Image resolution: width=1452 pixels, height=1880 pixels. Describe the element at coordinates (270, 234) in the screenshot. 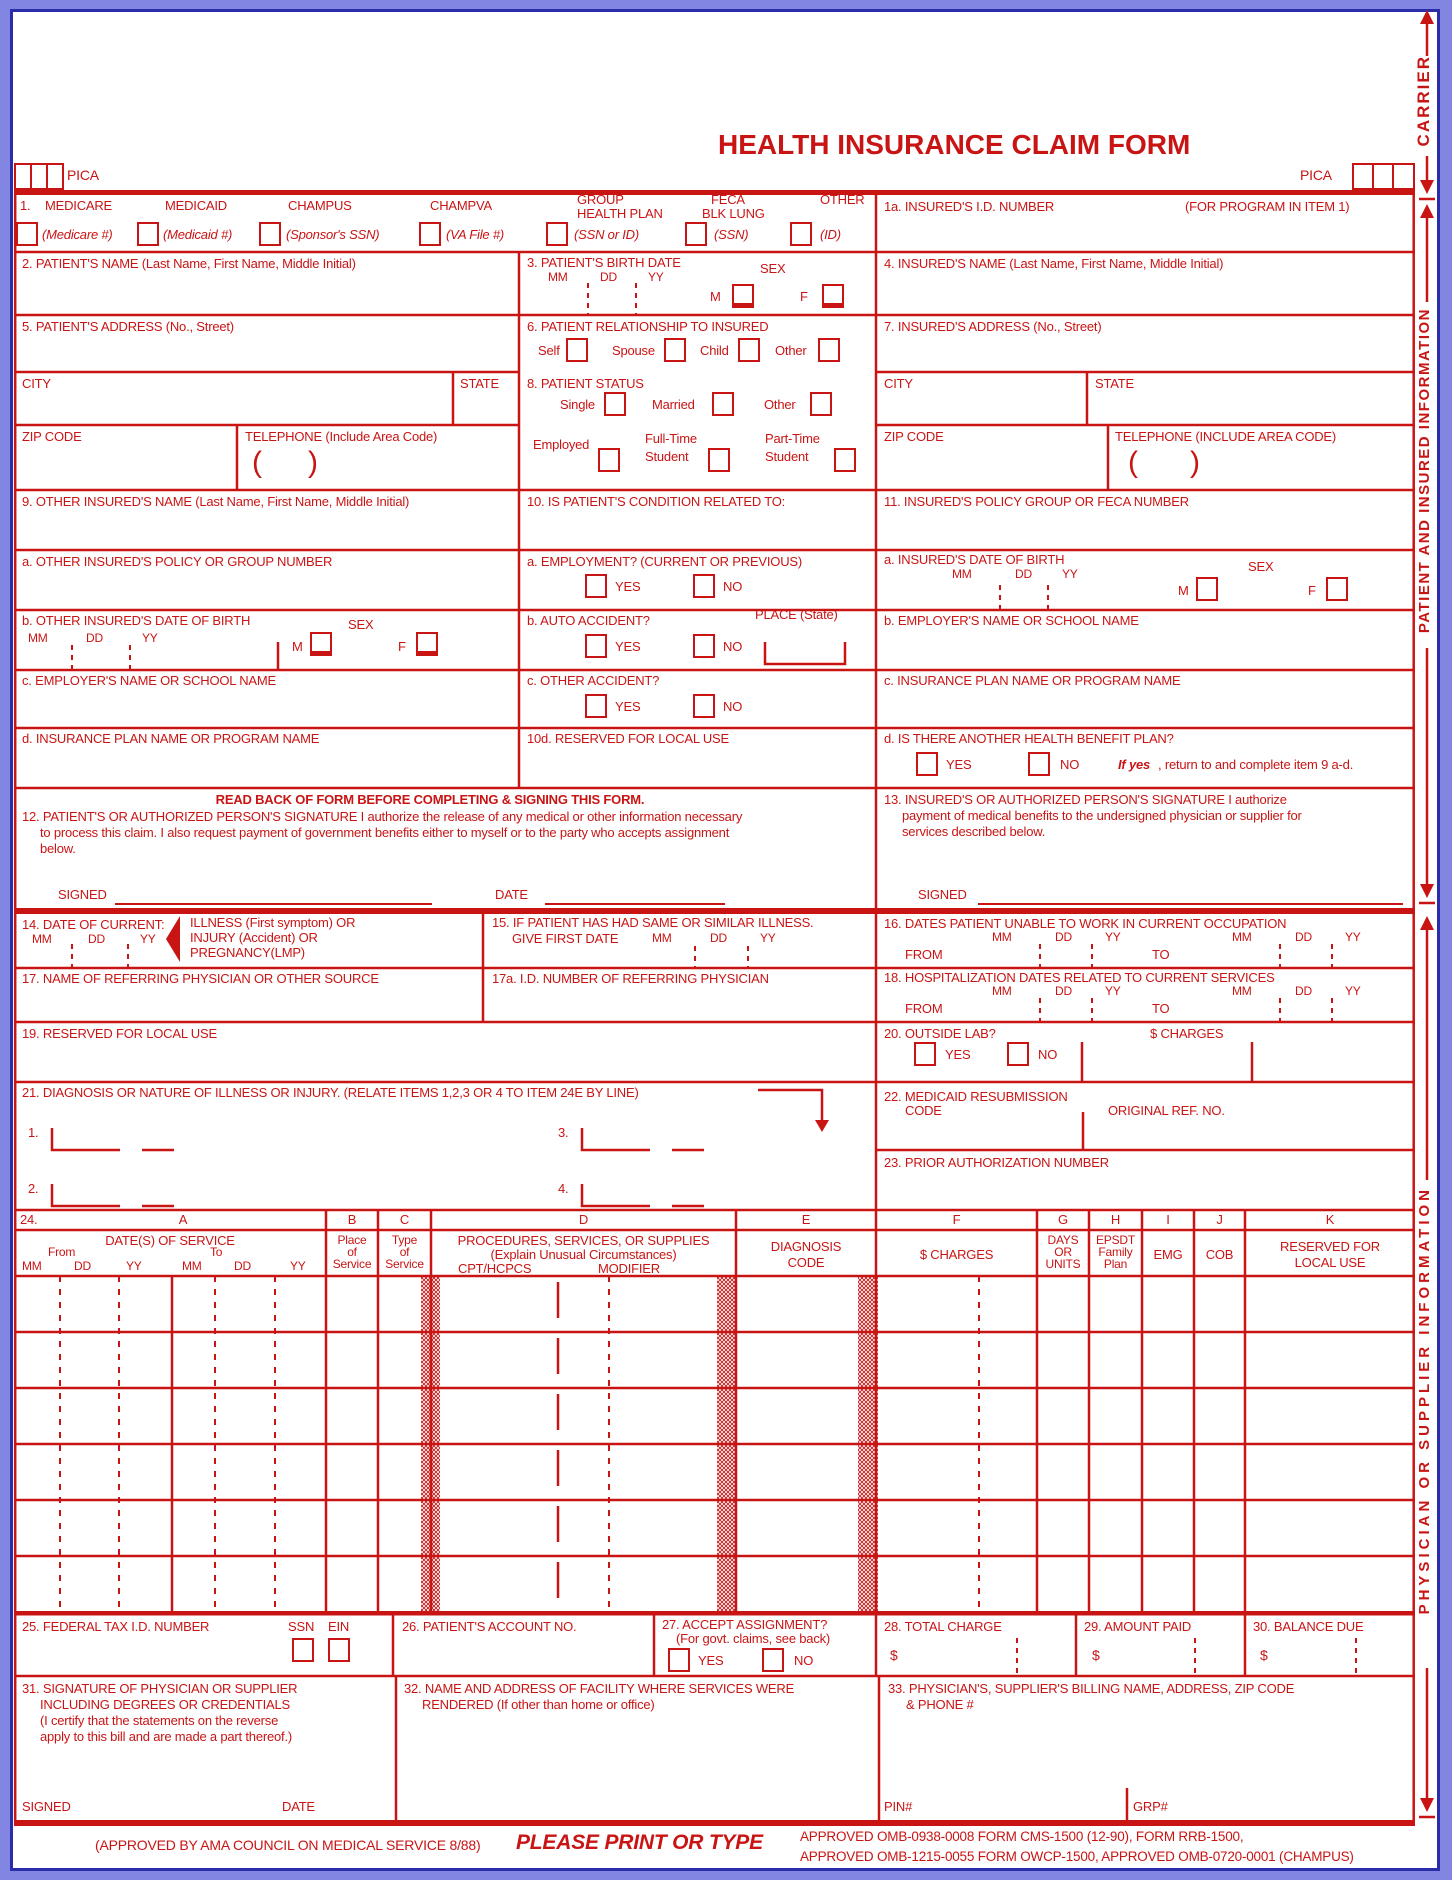

I see `checkbox-champus` at that location.